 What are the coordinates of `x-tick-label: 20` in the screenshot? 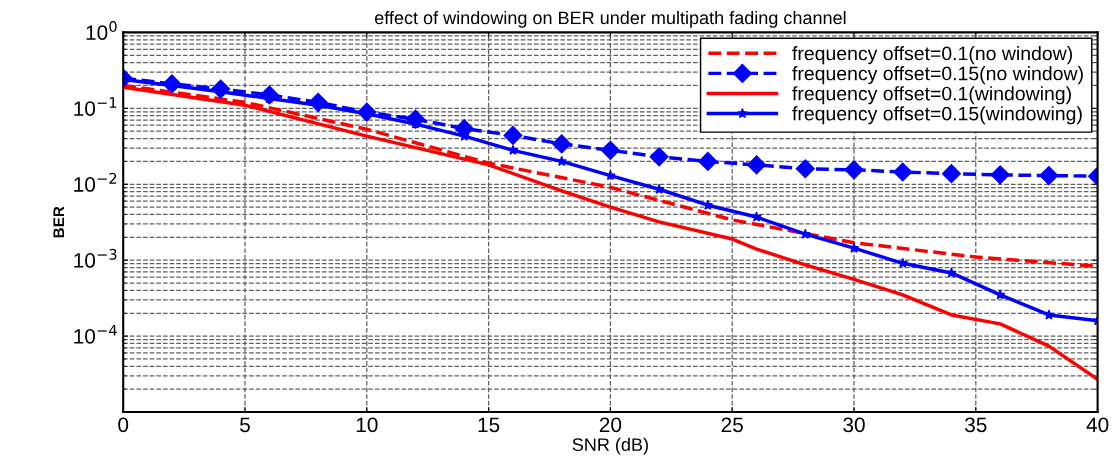 It's located at (610, 425).